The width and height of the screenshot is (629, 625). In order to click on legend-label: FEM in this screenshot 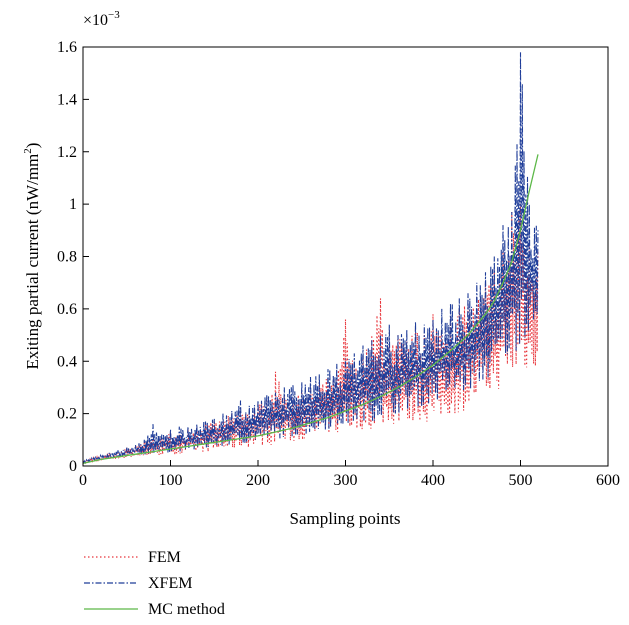, I will do `click(164, 557)`.